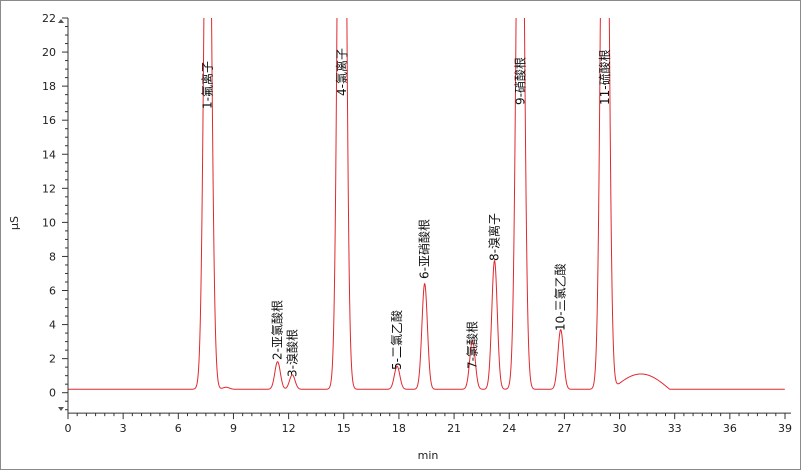  I want to click on peak-label: 6-亚硝酸根, so click(424, 249).